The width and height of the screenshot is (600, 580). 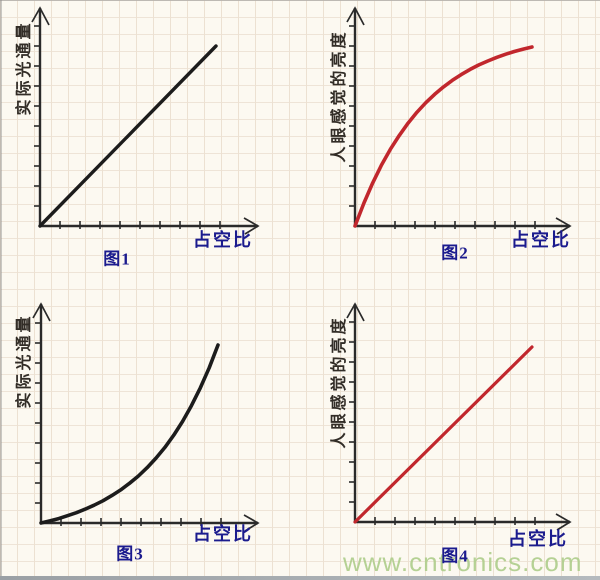 I want to click on chart-2-caption: 图2, so click(x=455, y=253).